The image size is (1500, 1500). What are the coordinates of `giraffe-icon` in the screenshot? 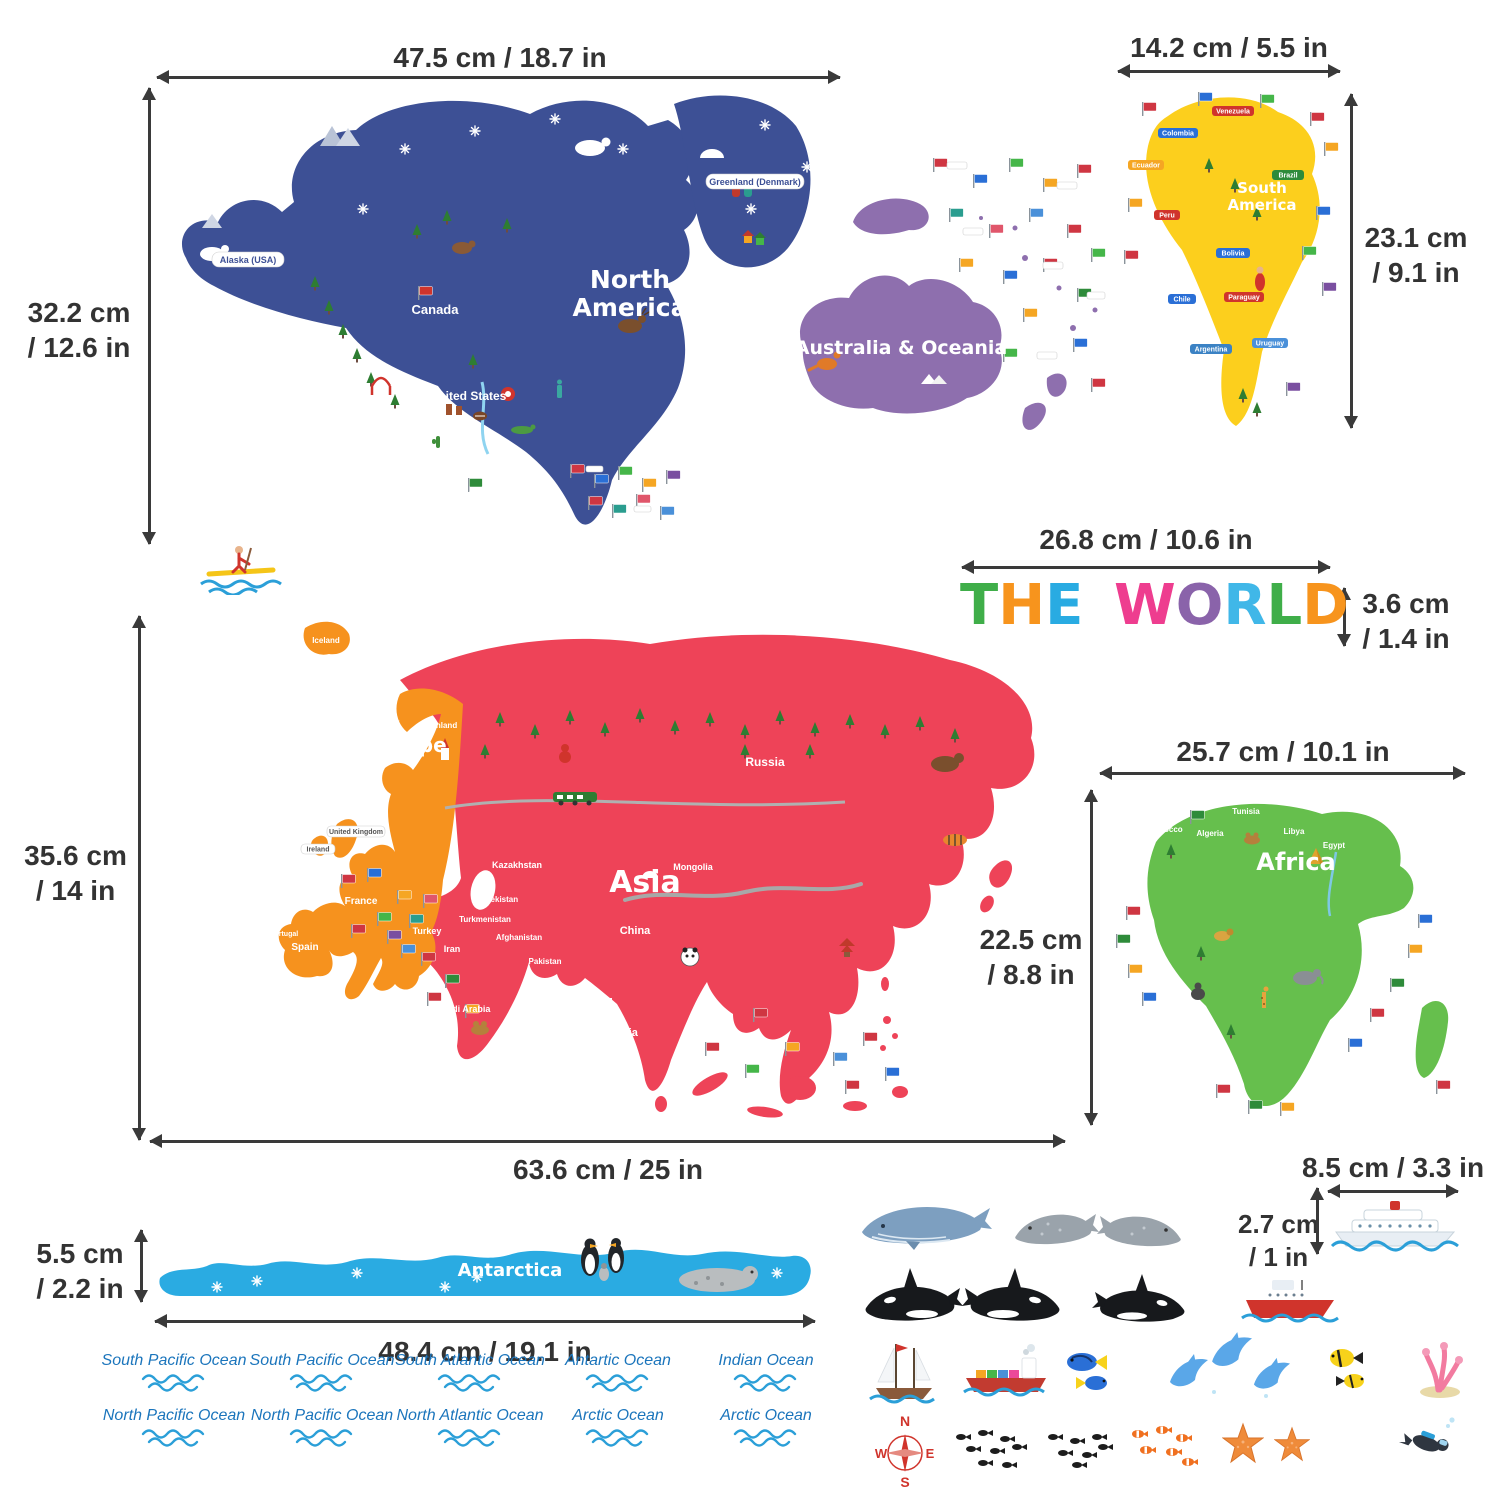 It's located at (1265, 997).